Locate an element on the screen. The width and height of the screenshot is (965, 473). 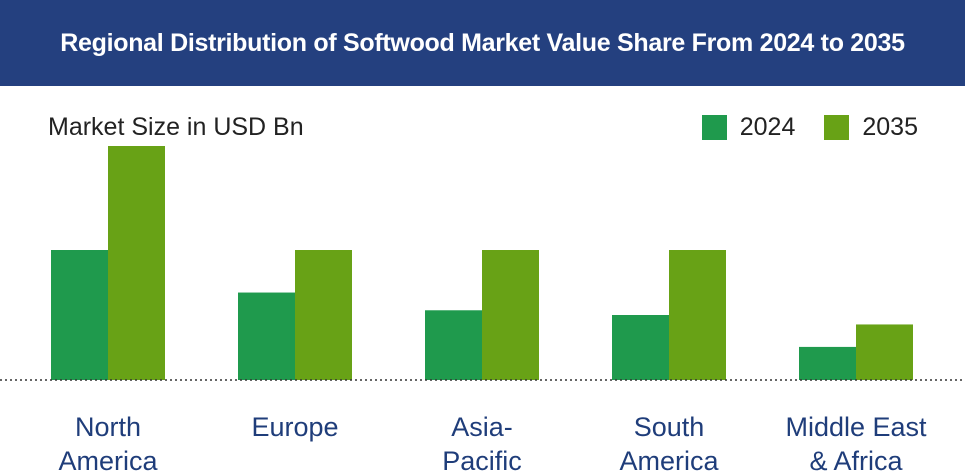
legend-label-2035: 2035 is located at coordinates (890, 127).